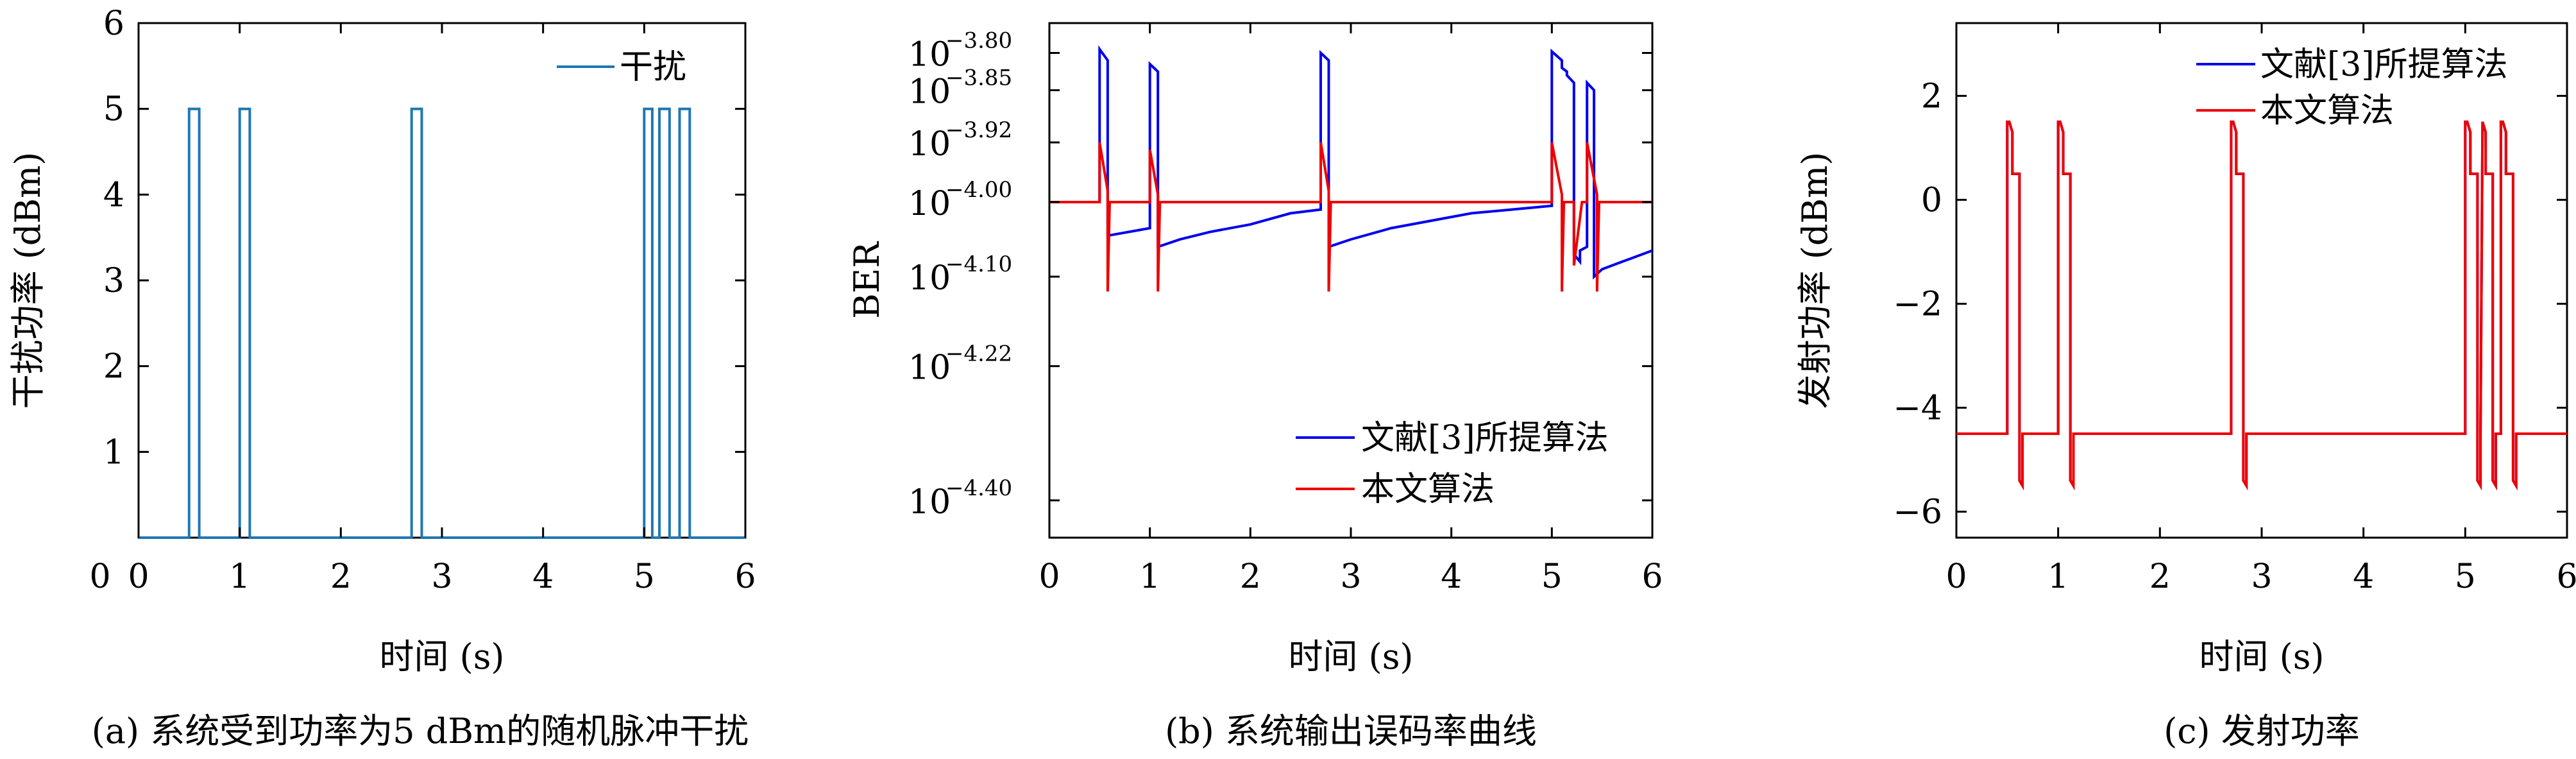  I want to click on panel-b-xtick-label-0: 0, so click(1049, 577).